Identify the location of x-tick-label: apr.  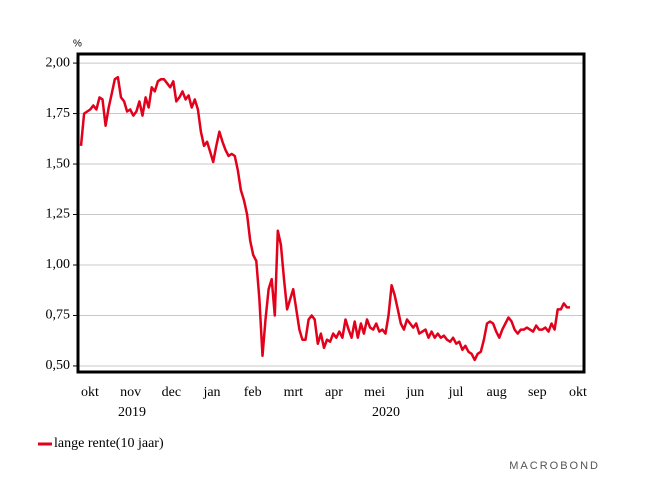
(334, 392).